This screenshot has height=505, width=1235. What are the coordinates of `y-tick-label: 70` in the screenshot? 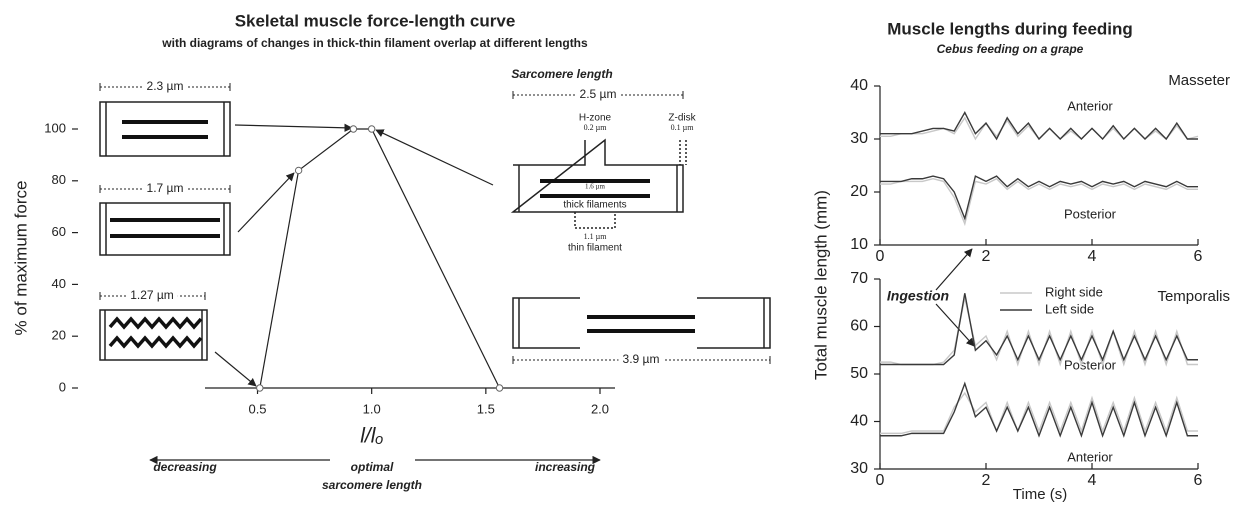 It's located at (859, 278).